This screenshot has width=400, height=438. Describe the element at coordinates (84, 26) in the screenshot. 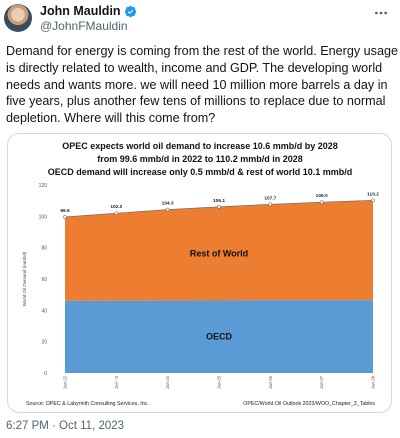

I see `author-handle: @JohnFMauldin` at that location.